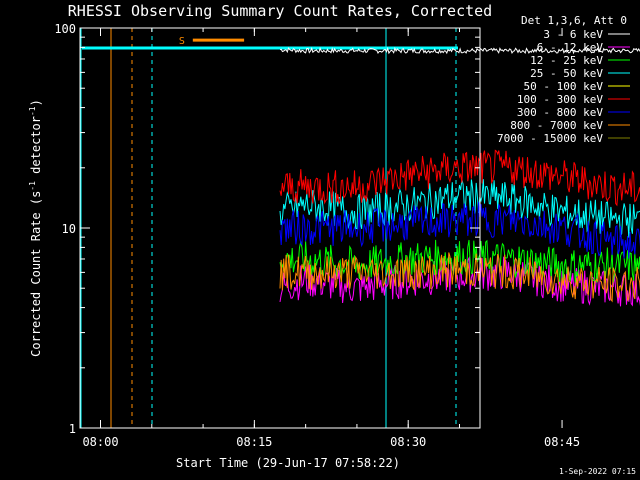  Describe the element at coordinates (570, 47) in the screenshot. I see `legend-label: 6 - 12 keV` at that location.